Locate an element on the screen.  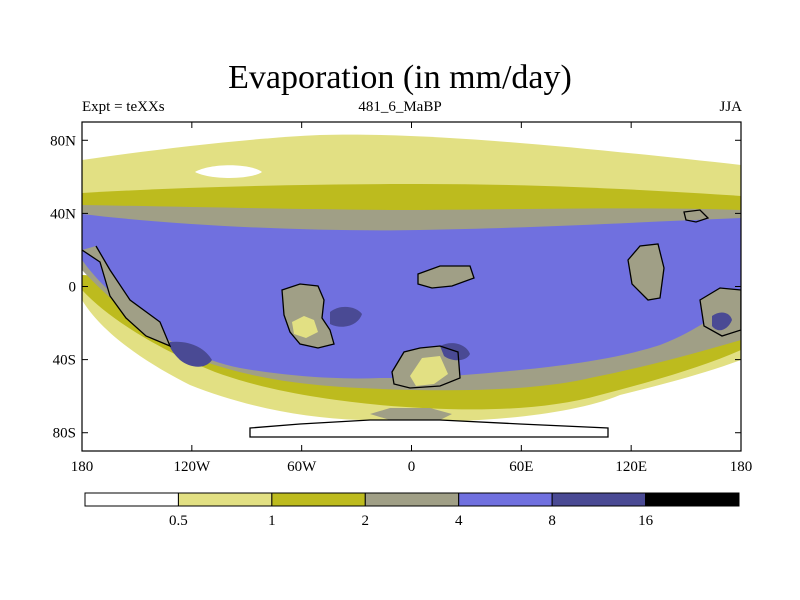
time-label: 481_6_MaBP is located at coordinates (400, 107).